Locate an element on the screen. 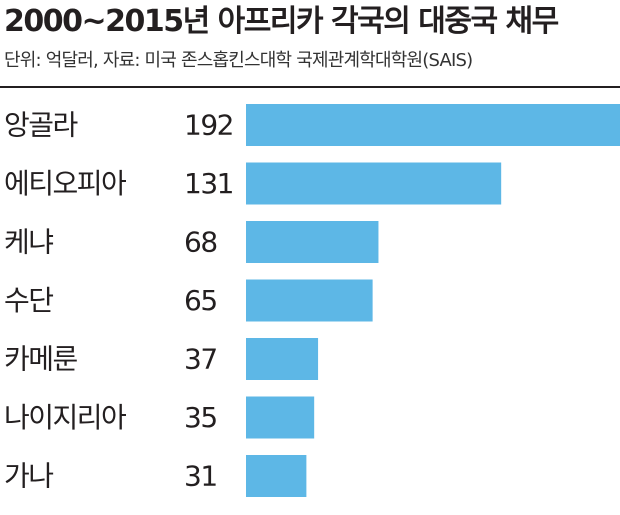  category-label: 수단 is located at coordinates (28, 300).